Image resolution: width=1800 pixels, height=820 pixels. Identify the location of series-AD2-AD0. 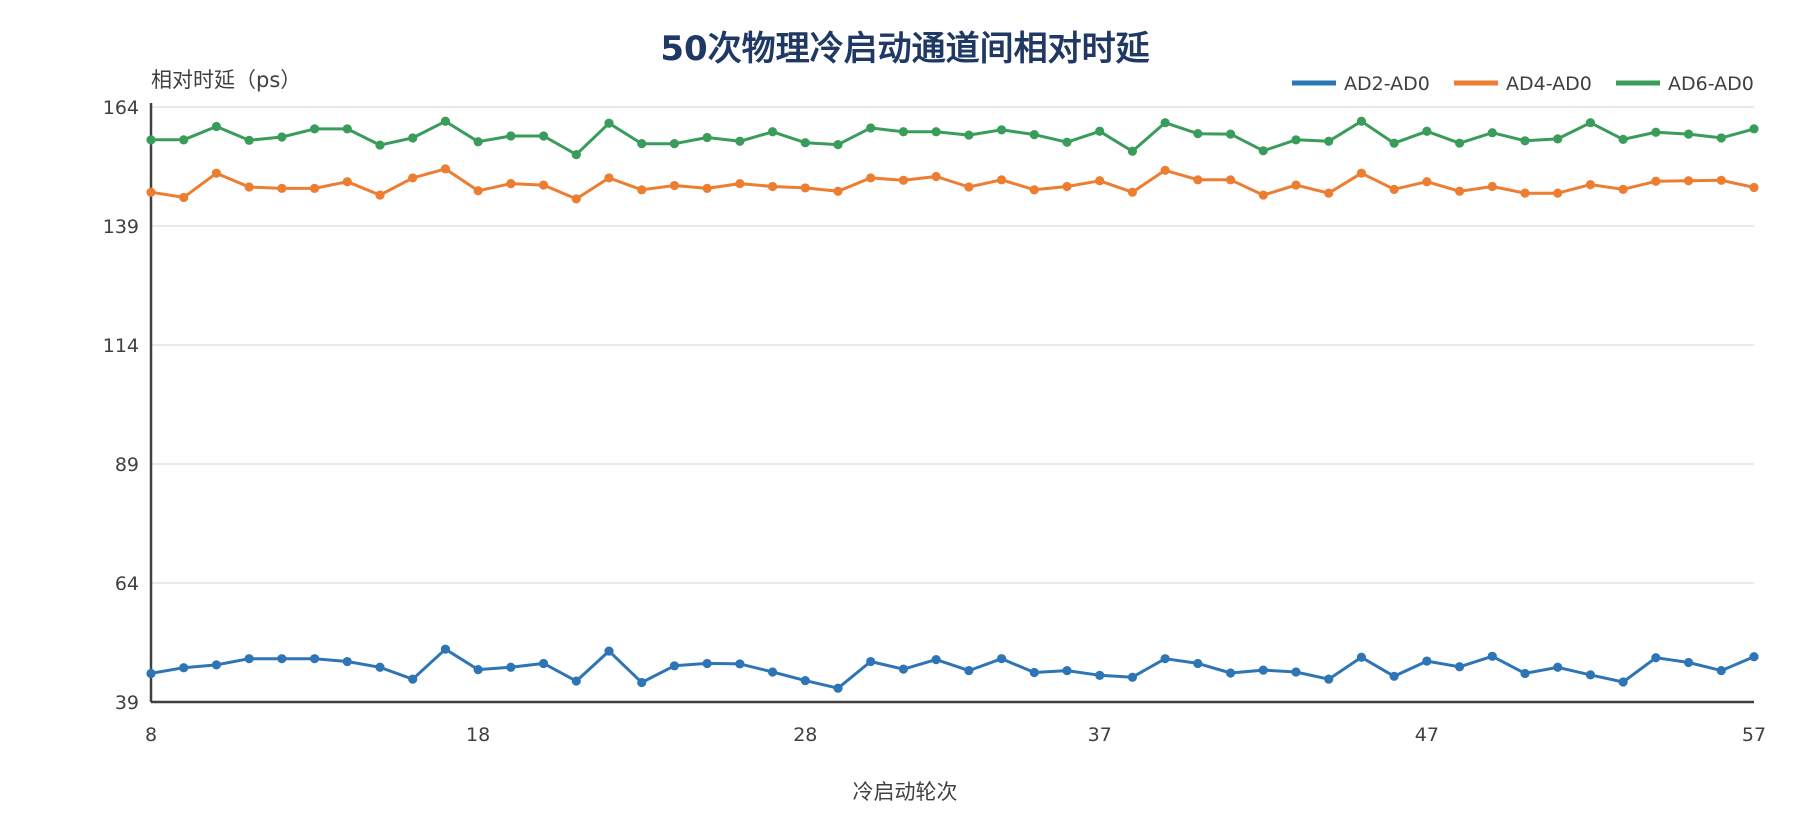
(952, 668).